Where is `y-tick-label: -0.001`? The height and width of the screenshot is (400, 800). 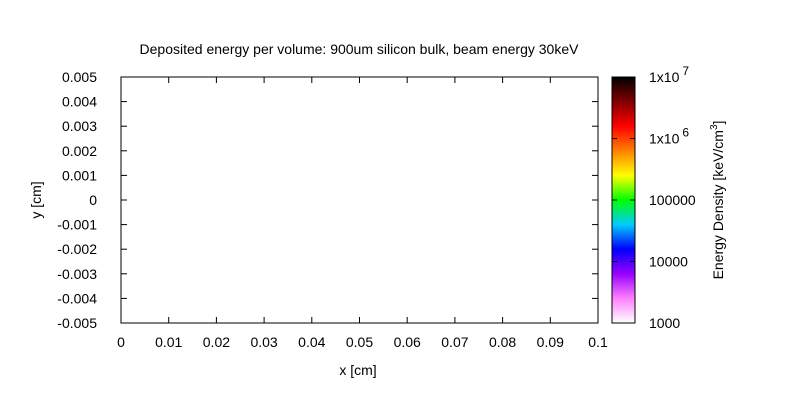
y-tick-label: -0.001 is located at coordinates (77, 225).